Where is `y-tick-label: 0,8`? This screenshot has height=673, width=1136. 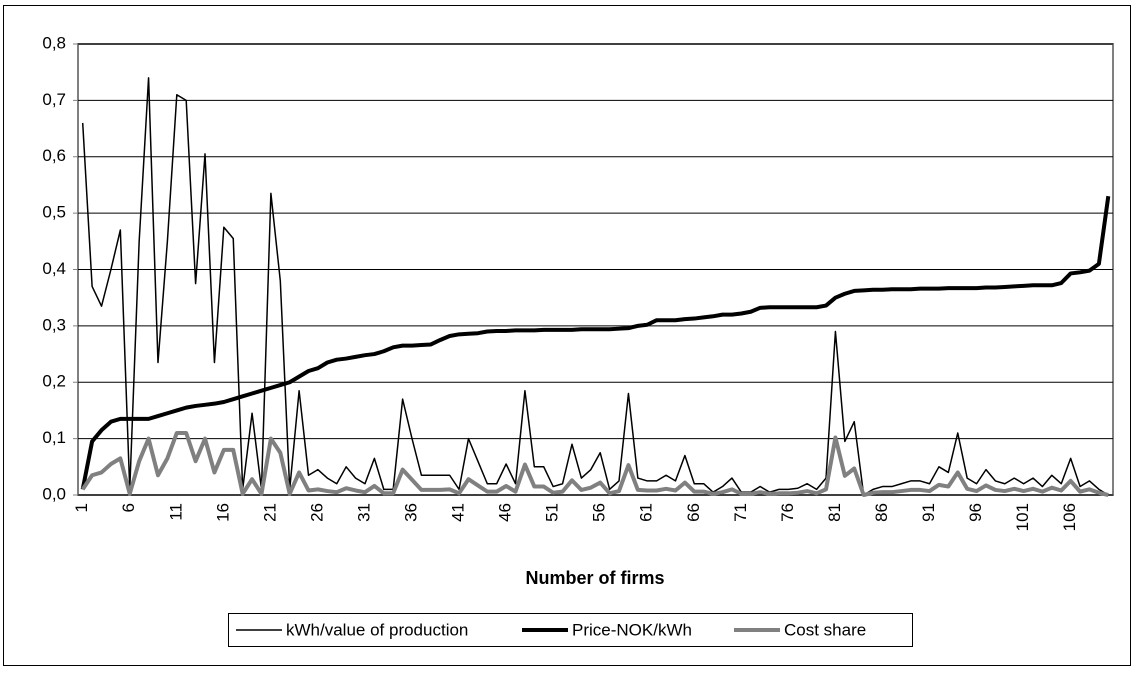 y-tick-label: 0,8 is located at coordinates (54, 42).